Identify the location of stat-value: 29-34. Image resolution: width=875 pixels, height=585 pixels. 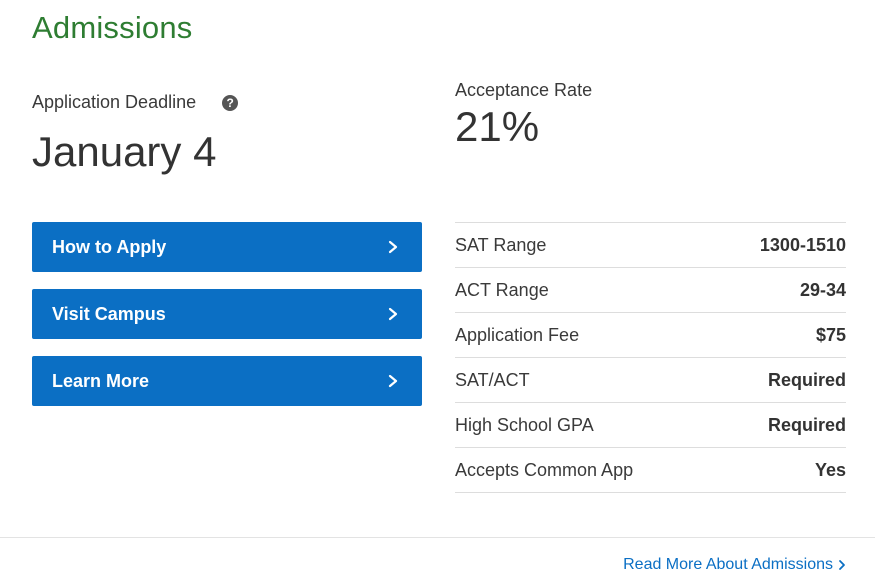
(822, 289).